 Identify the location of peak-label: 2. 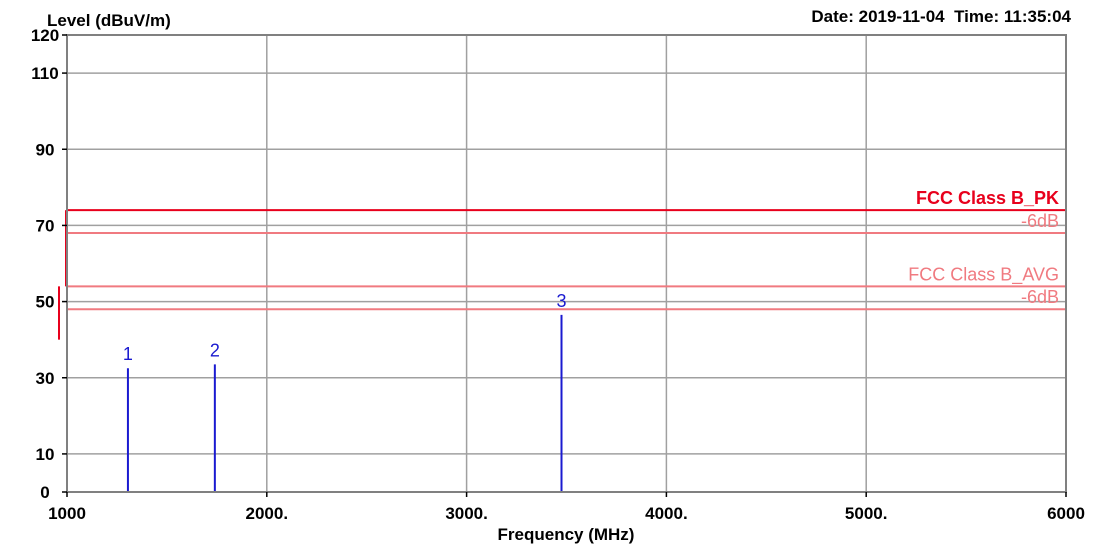
(215, 350).